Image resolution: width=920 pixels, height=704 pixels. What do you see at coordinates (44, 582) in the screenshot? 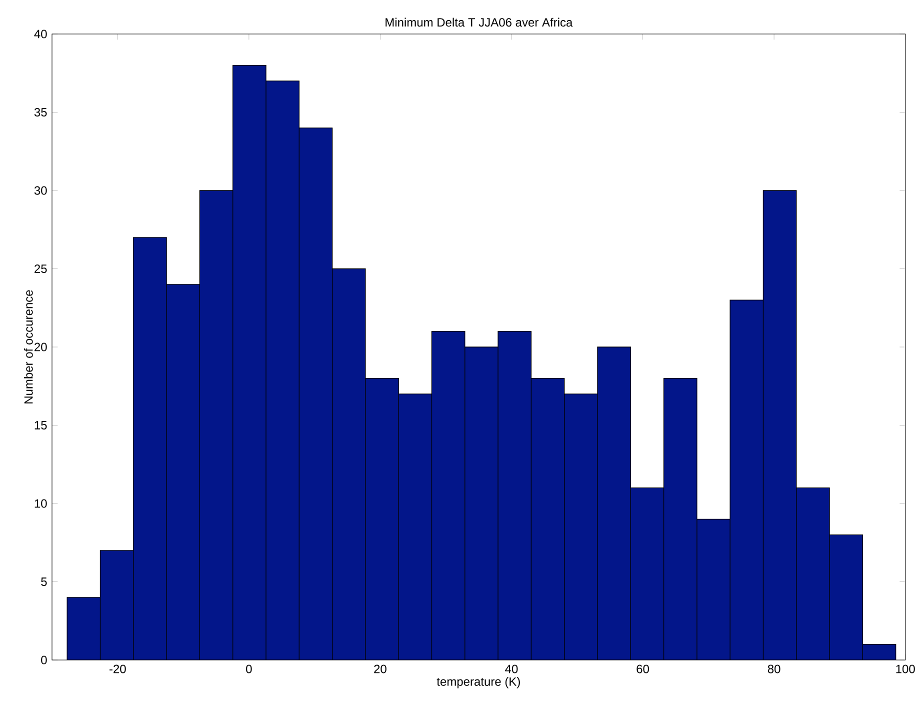
I see `y-tick-label: 5` at bounding box center [44, 582].